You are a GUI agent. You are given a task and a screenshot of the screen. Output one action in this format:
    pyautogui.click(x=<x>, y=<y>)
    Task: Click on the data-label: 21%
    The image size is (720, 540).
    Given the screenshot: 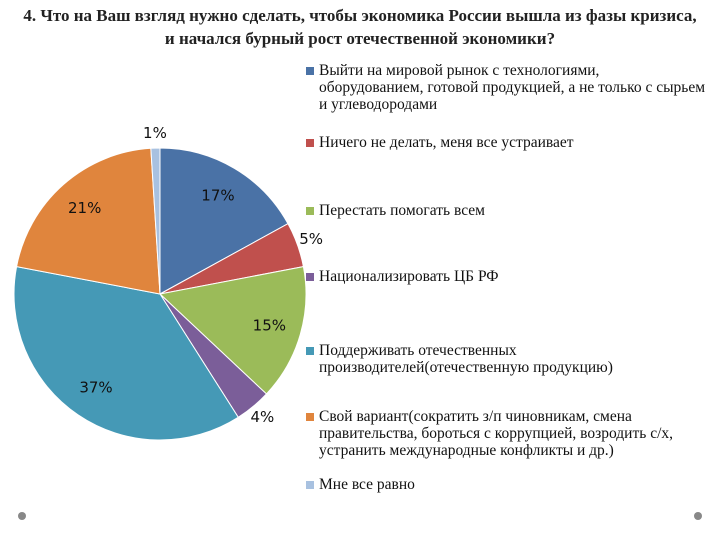 What is the action you would take?
    pyautogui.click(x=84, y=208)
    